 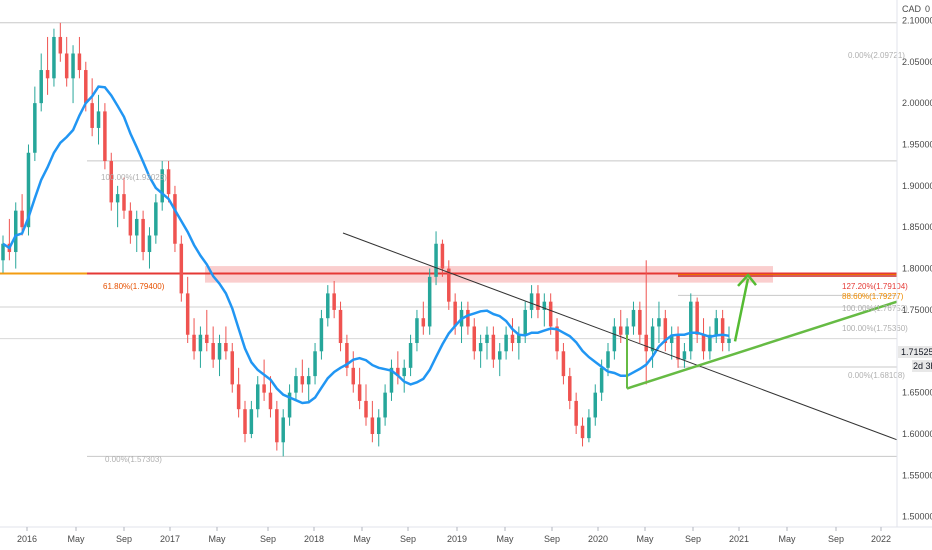 I want to click on countdown-badge, so click(x=922, y=366).